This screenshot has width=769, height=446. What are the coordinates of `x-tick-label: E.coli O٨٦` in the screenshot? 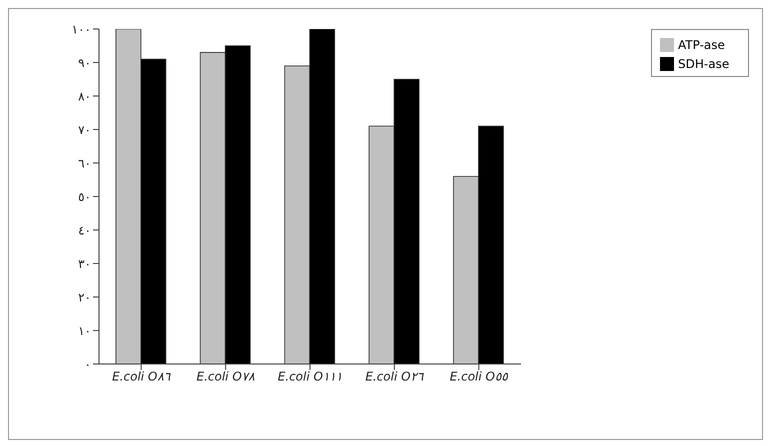 It's located at (141, 377).